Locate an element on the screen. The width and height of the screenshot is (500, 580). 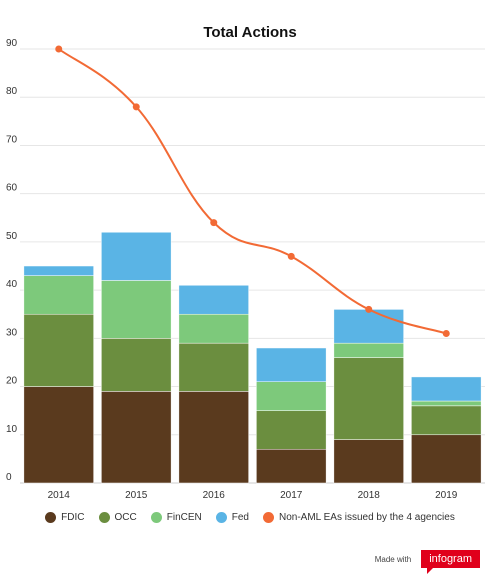
legend-item: Fed is located at coordinates (232, 517).